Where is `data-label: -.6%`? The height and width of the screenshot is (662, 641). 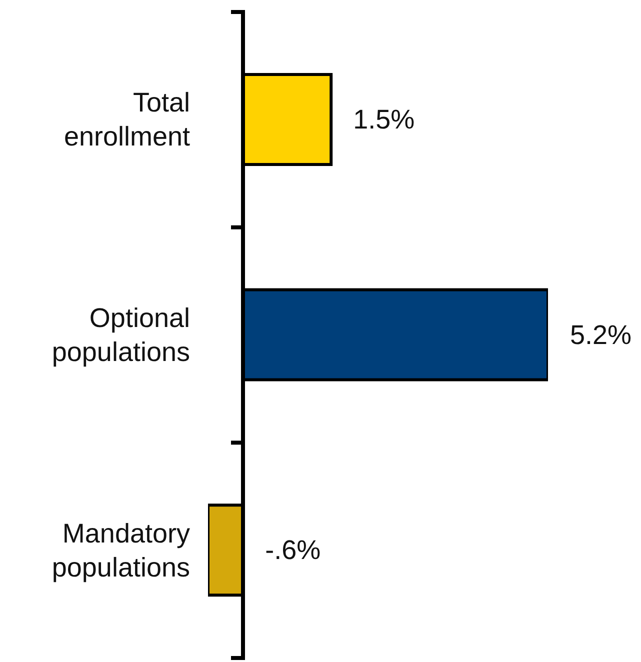
data-label: -.6% is located at coordinates (293, 550).